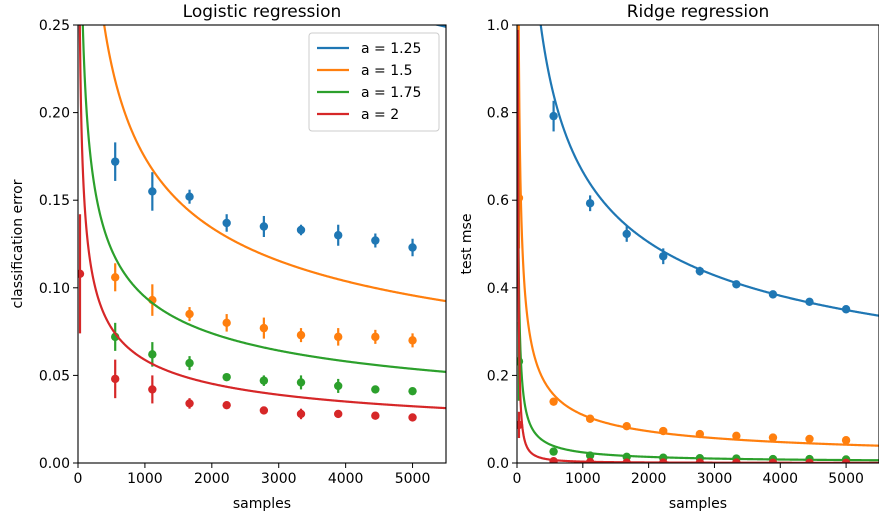 The height and width of the screenshot is (515, 879). What do you see at coordinates (498, 114) in the screenshot?
I see `y-tick-label: 0.8` at bounding box center [498, 114].